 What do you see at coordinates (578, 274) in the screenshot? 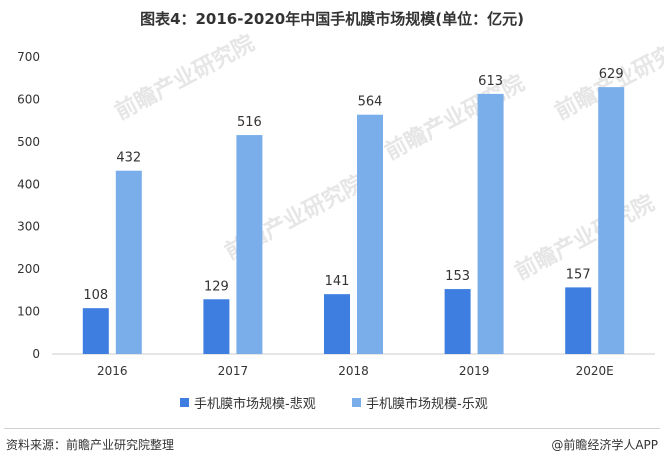
I see `data-label: 157` at bounding box center [578, 274].